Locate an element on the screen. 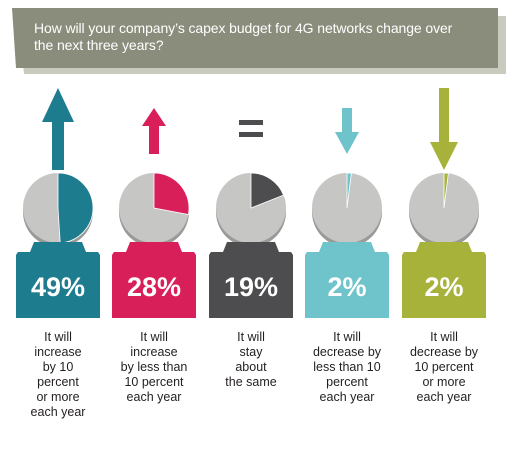 Image resolution: width=512 pixels, height=465 pixels. category-label-line: by less than is located at coordinates (154, 367).